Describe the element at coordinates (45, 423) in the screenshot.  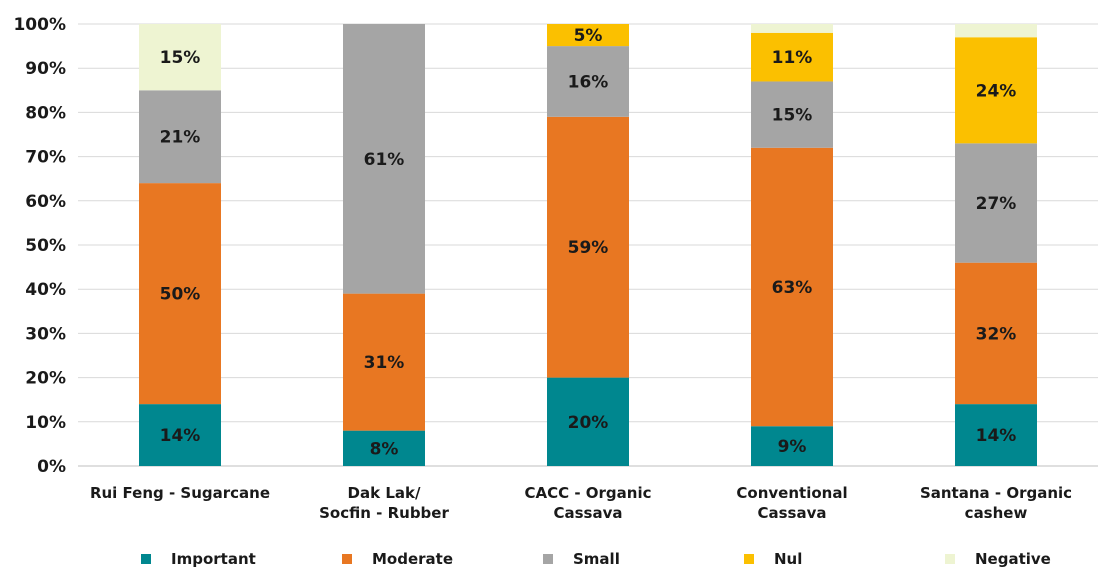
I see `y-tick-label: 10%` at that location.